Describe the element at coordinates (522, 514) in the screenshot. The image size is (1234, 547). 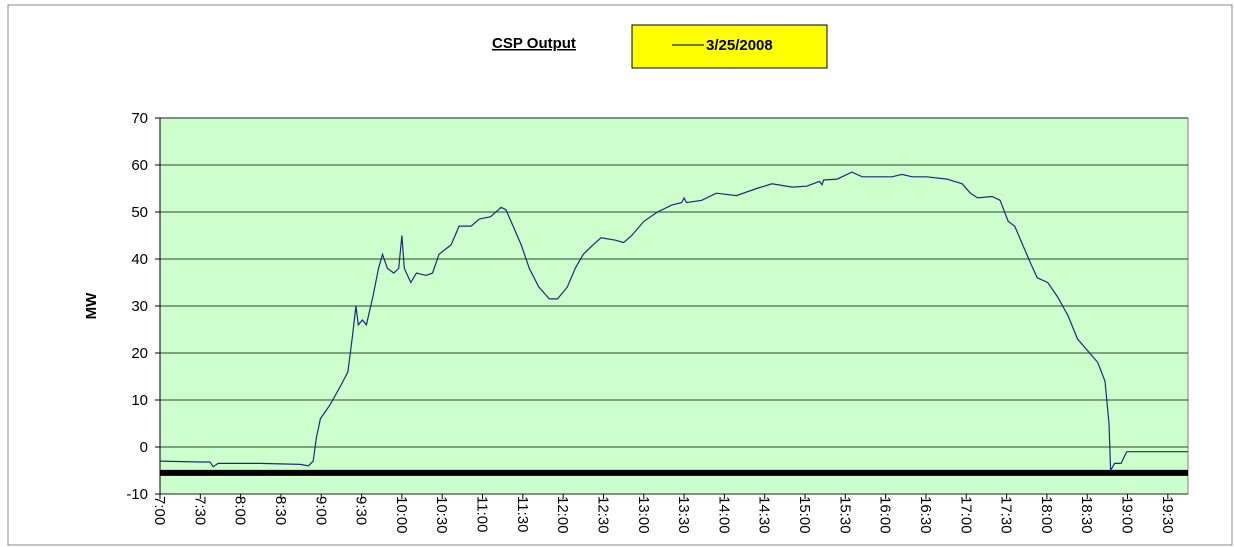
I see `x-tick-label: 11:30` at that location.